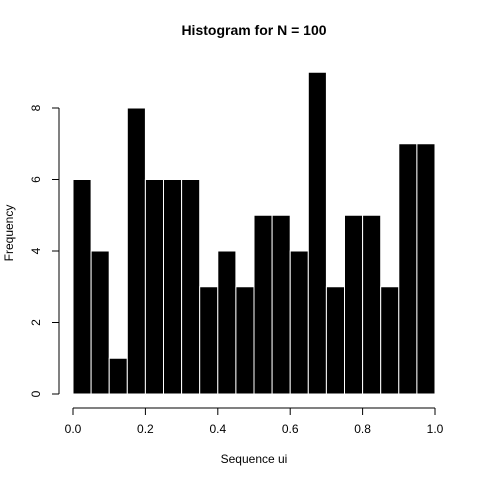 This screenshot has height=480, width=480. What do you see at coordinates (290, 429) in the screenshot?
I see `x-tick-label: 0.6` at bounding box center [290, 429].